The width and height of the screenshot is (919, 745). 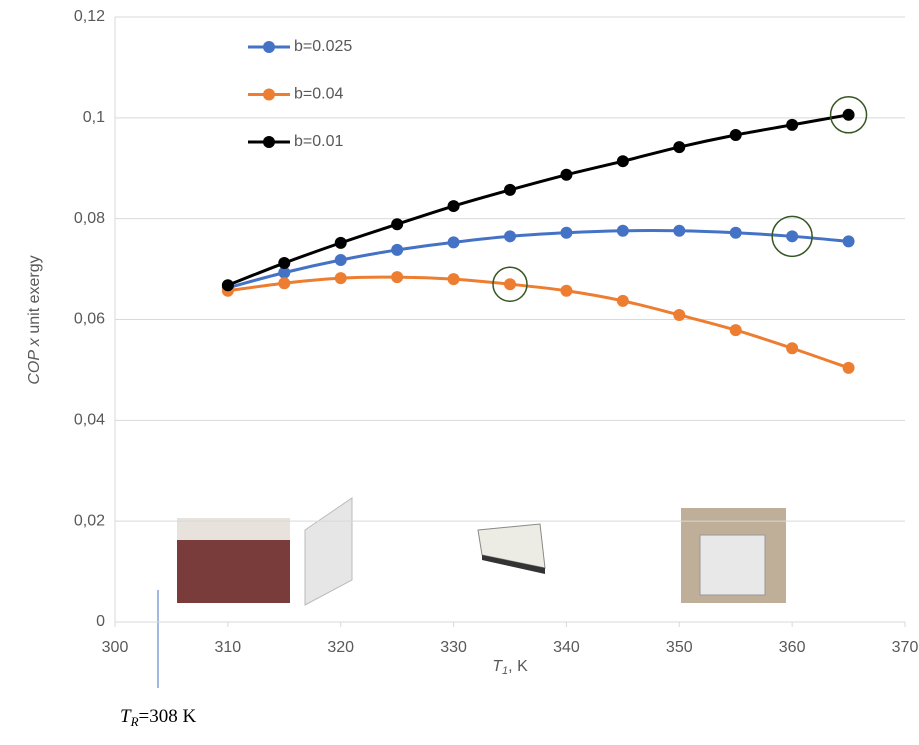 What do you see at coordinates (89, 218) in the screenshot?
I see `y-tick-label: 0,08` at bounding box center [89, 218].